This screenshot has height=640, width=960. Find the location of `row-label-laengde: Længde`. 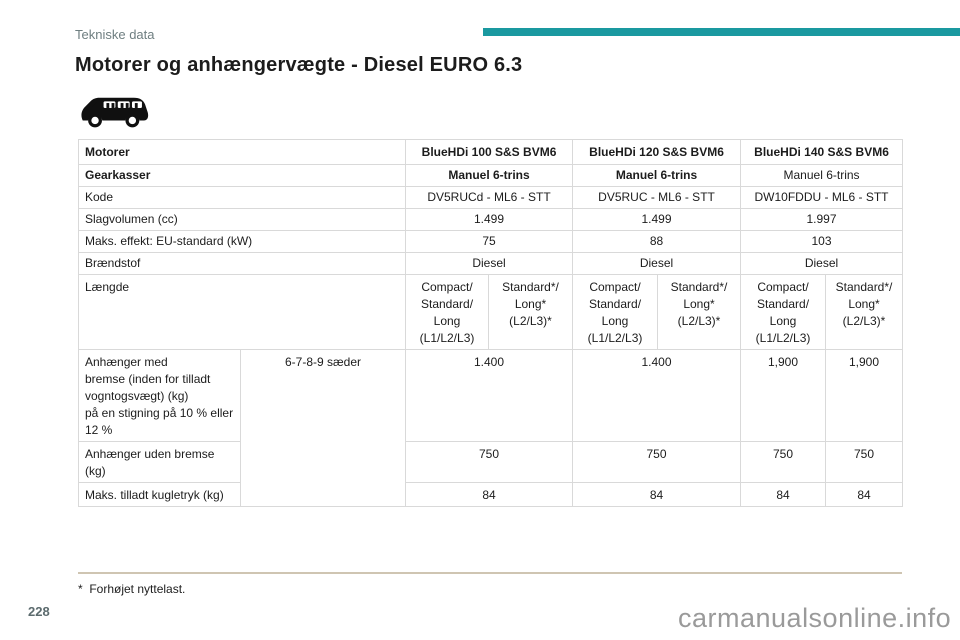

row-label-laengde: Længde is located at coordinates (242, 312).